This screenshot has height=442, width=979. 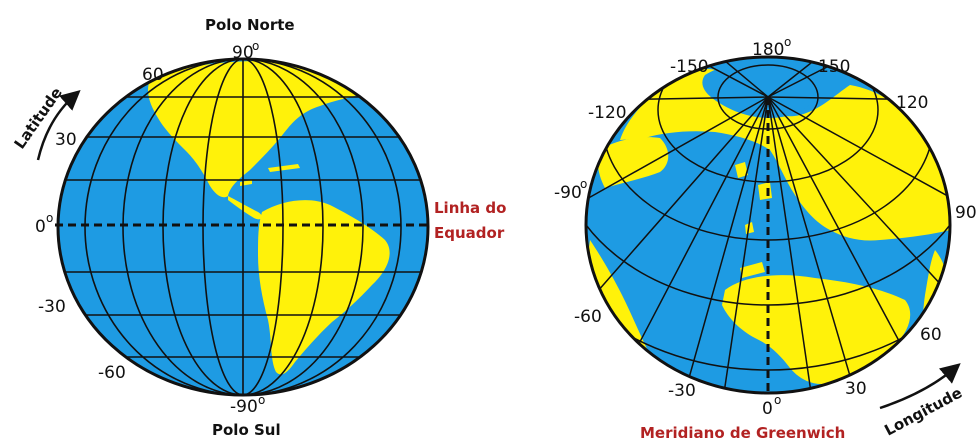 What do you see at coordinates (689, 67) in the screenshot?
I see `lon-m150-label: -150` at bounding box center [689, 67].